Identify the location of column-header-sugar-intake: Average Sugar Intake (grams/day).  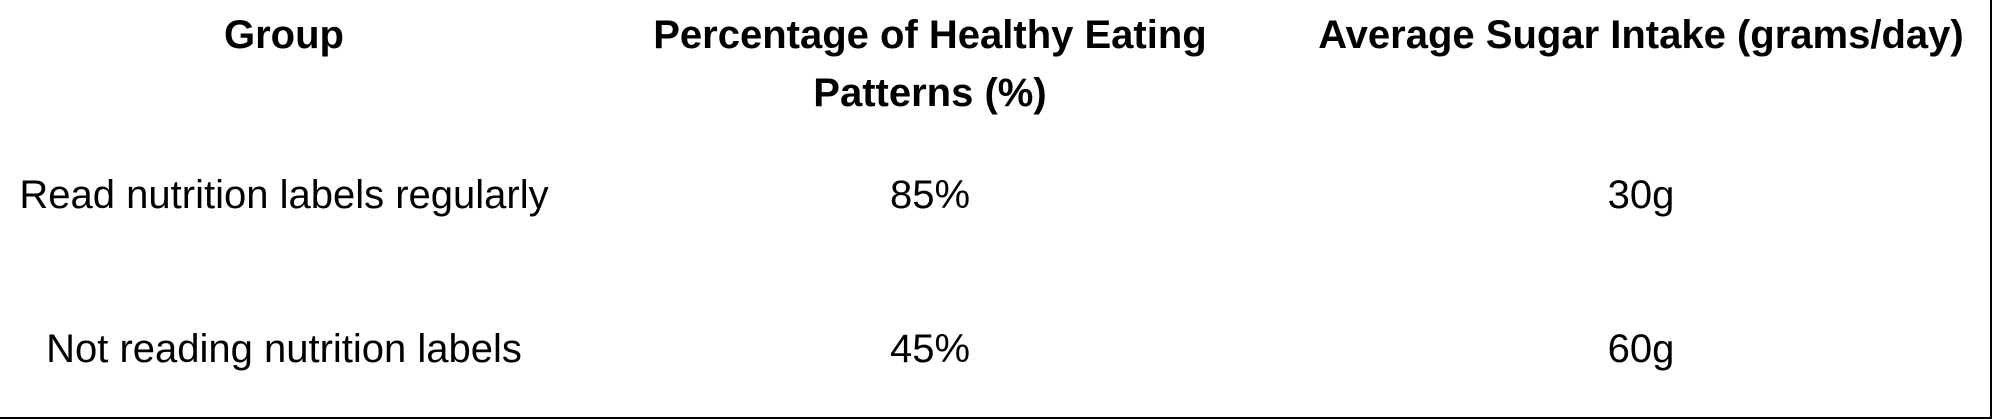
(1641, 35).